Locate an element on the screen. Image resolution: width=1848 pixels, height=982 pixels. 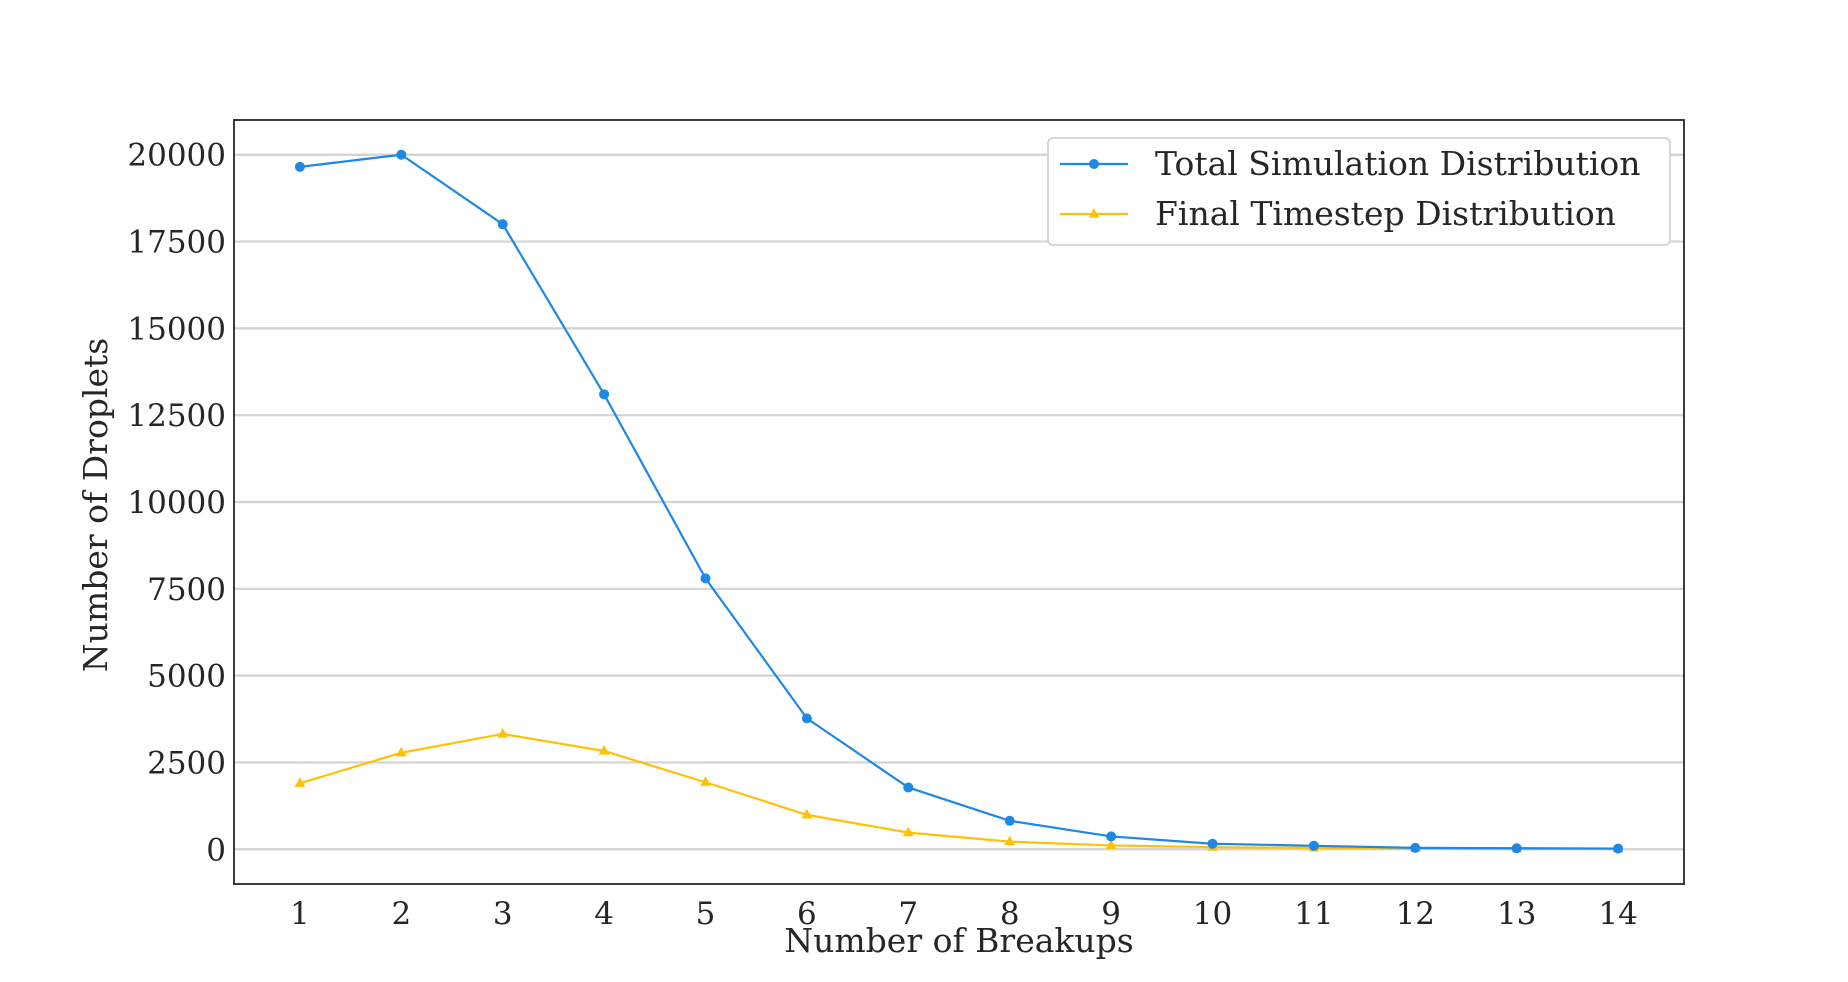
x-tick-label: 14 is located at coordinates (1617, 914).